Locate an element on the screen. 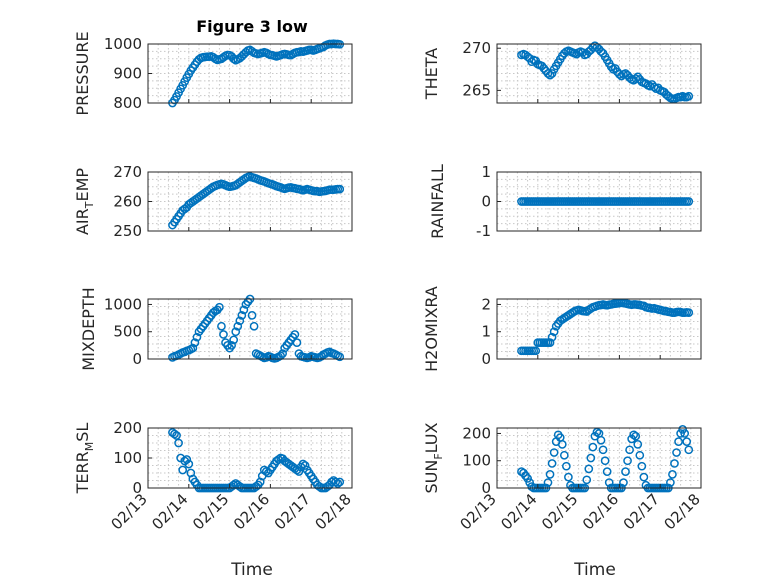 The image size is (778, 583). axes-box is located at coordinates (599, 329).